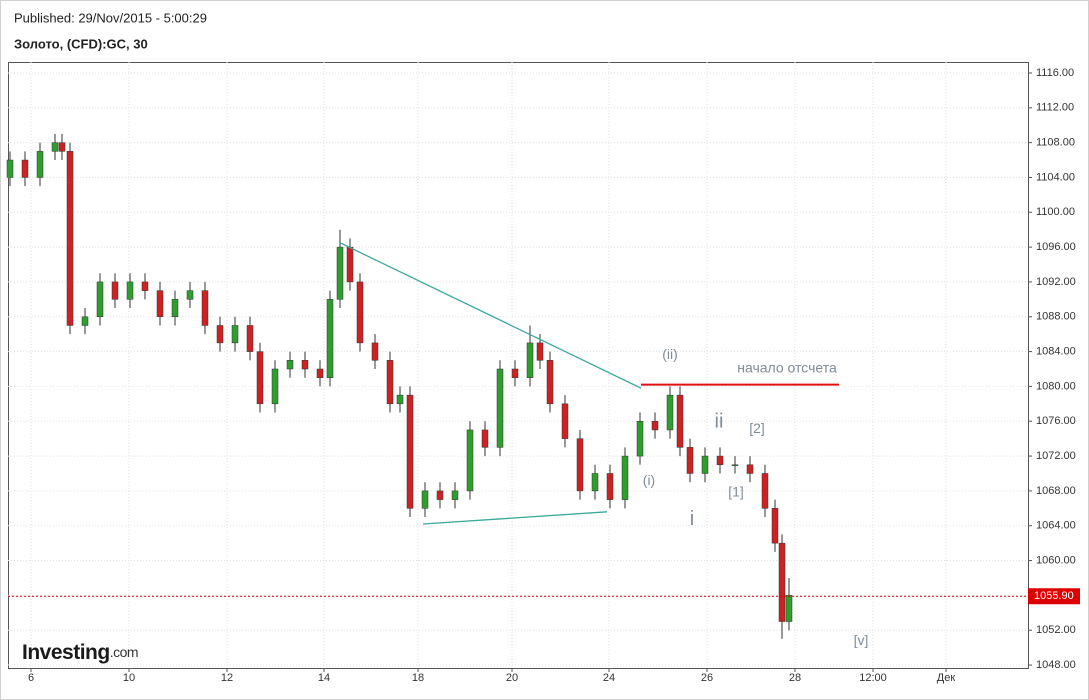 This screenshot has height=700, width=1089. What do you see at coordinates (110, 17) in the screenshot?
I see `published: Published: 29/Nov/2015 - 5:00:29` at bounding box center [110, 17].